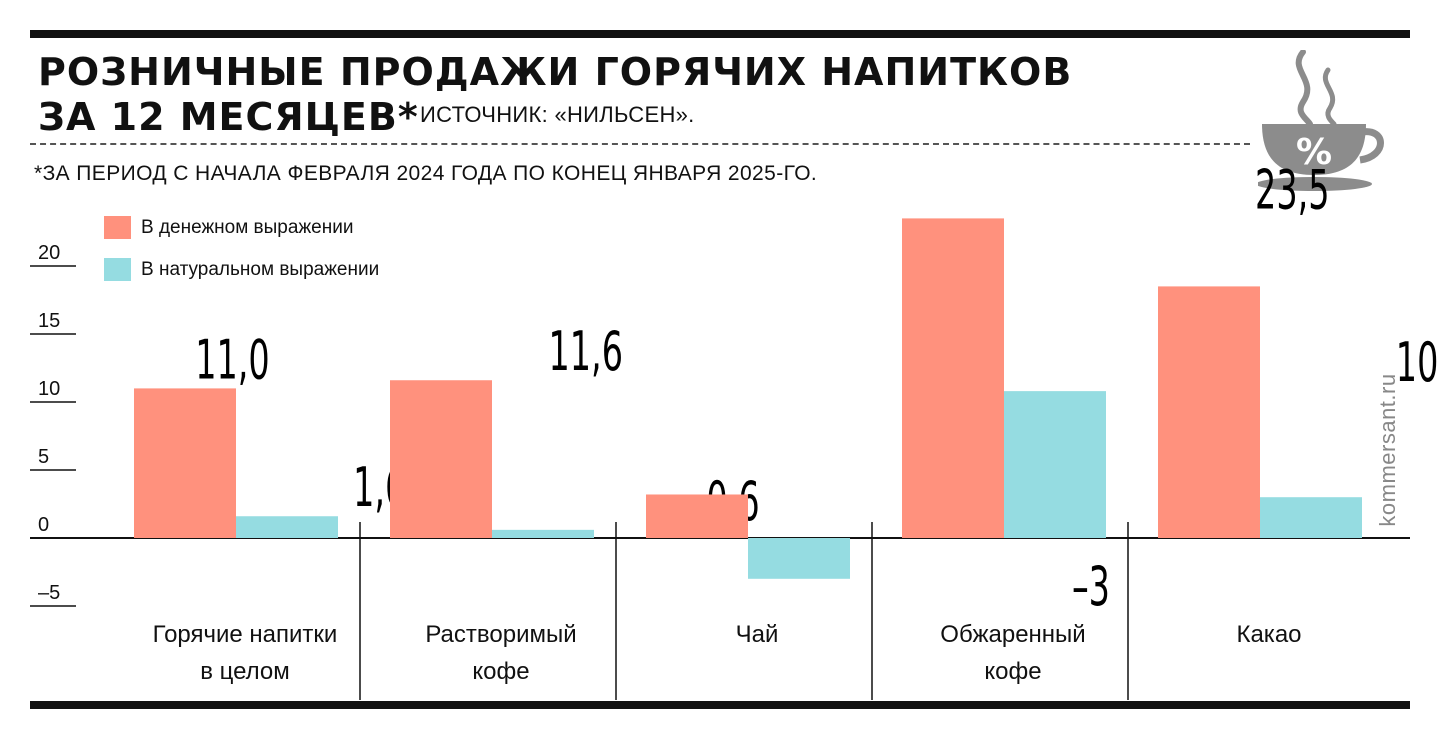 Image resolution: width=1440 pixels, height=741 pixels. What do you see at coordinates (500, 634) in the screenshot?
I see `category-label: Растворимый` at bounding box center [500, 634].